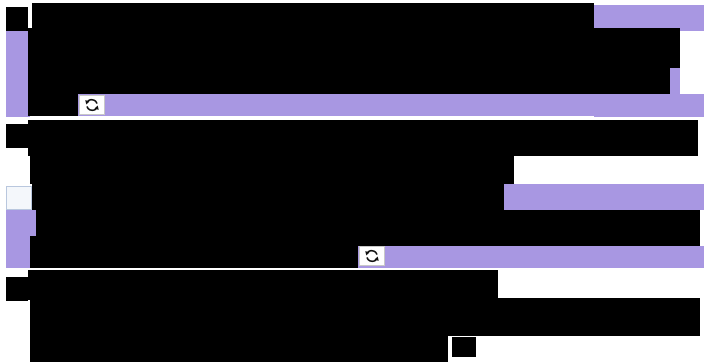  I want to click on redacted-block-top-marker, so click(17, 19).